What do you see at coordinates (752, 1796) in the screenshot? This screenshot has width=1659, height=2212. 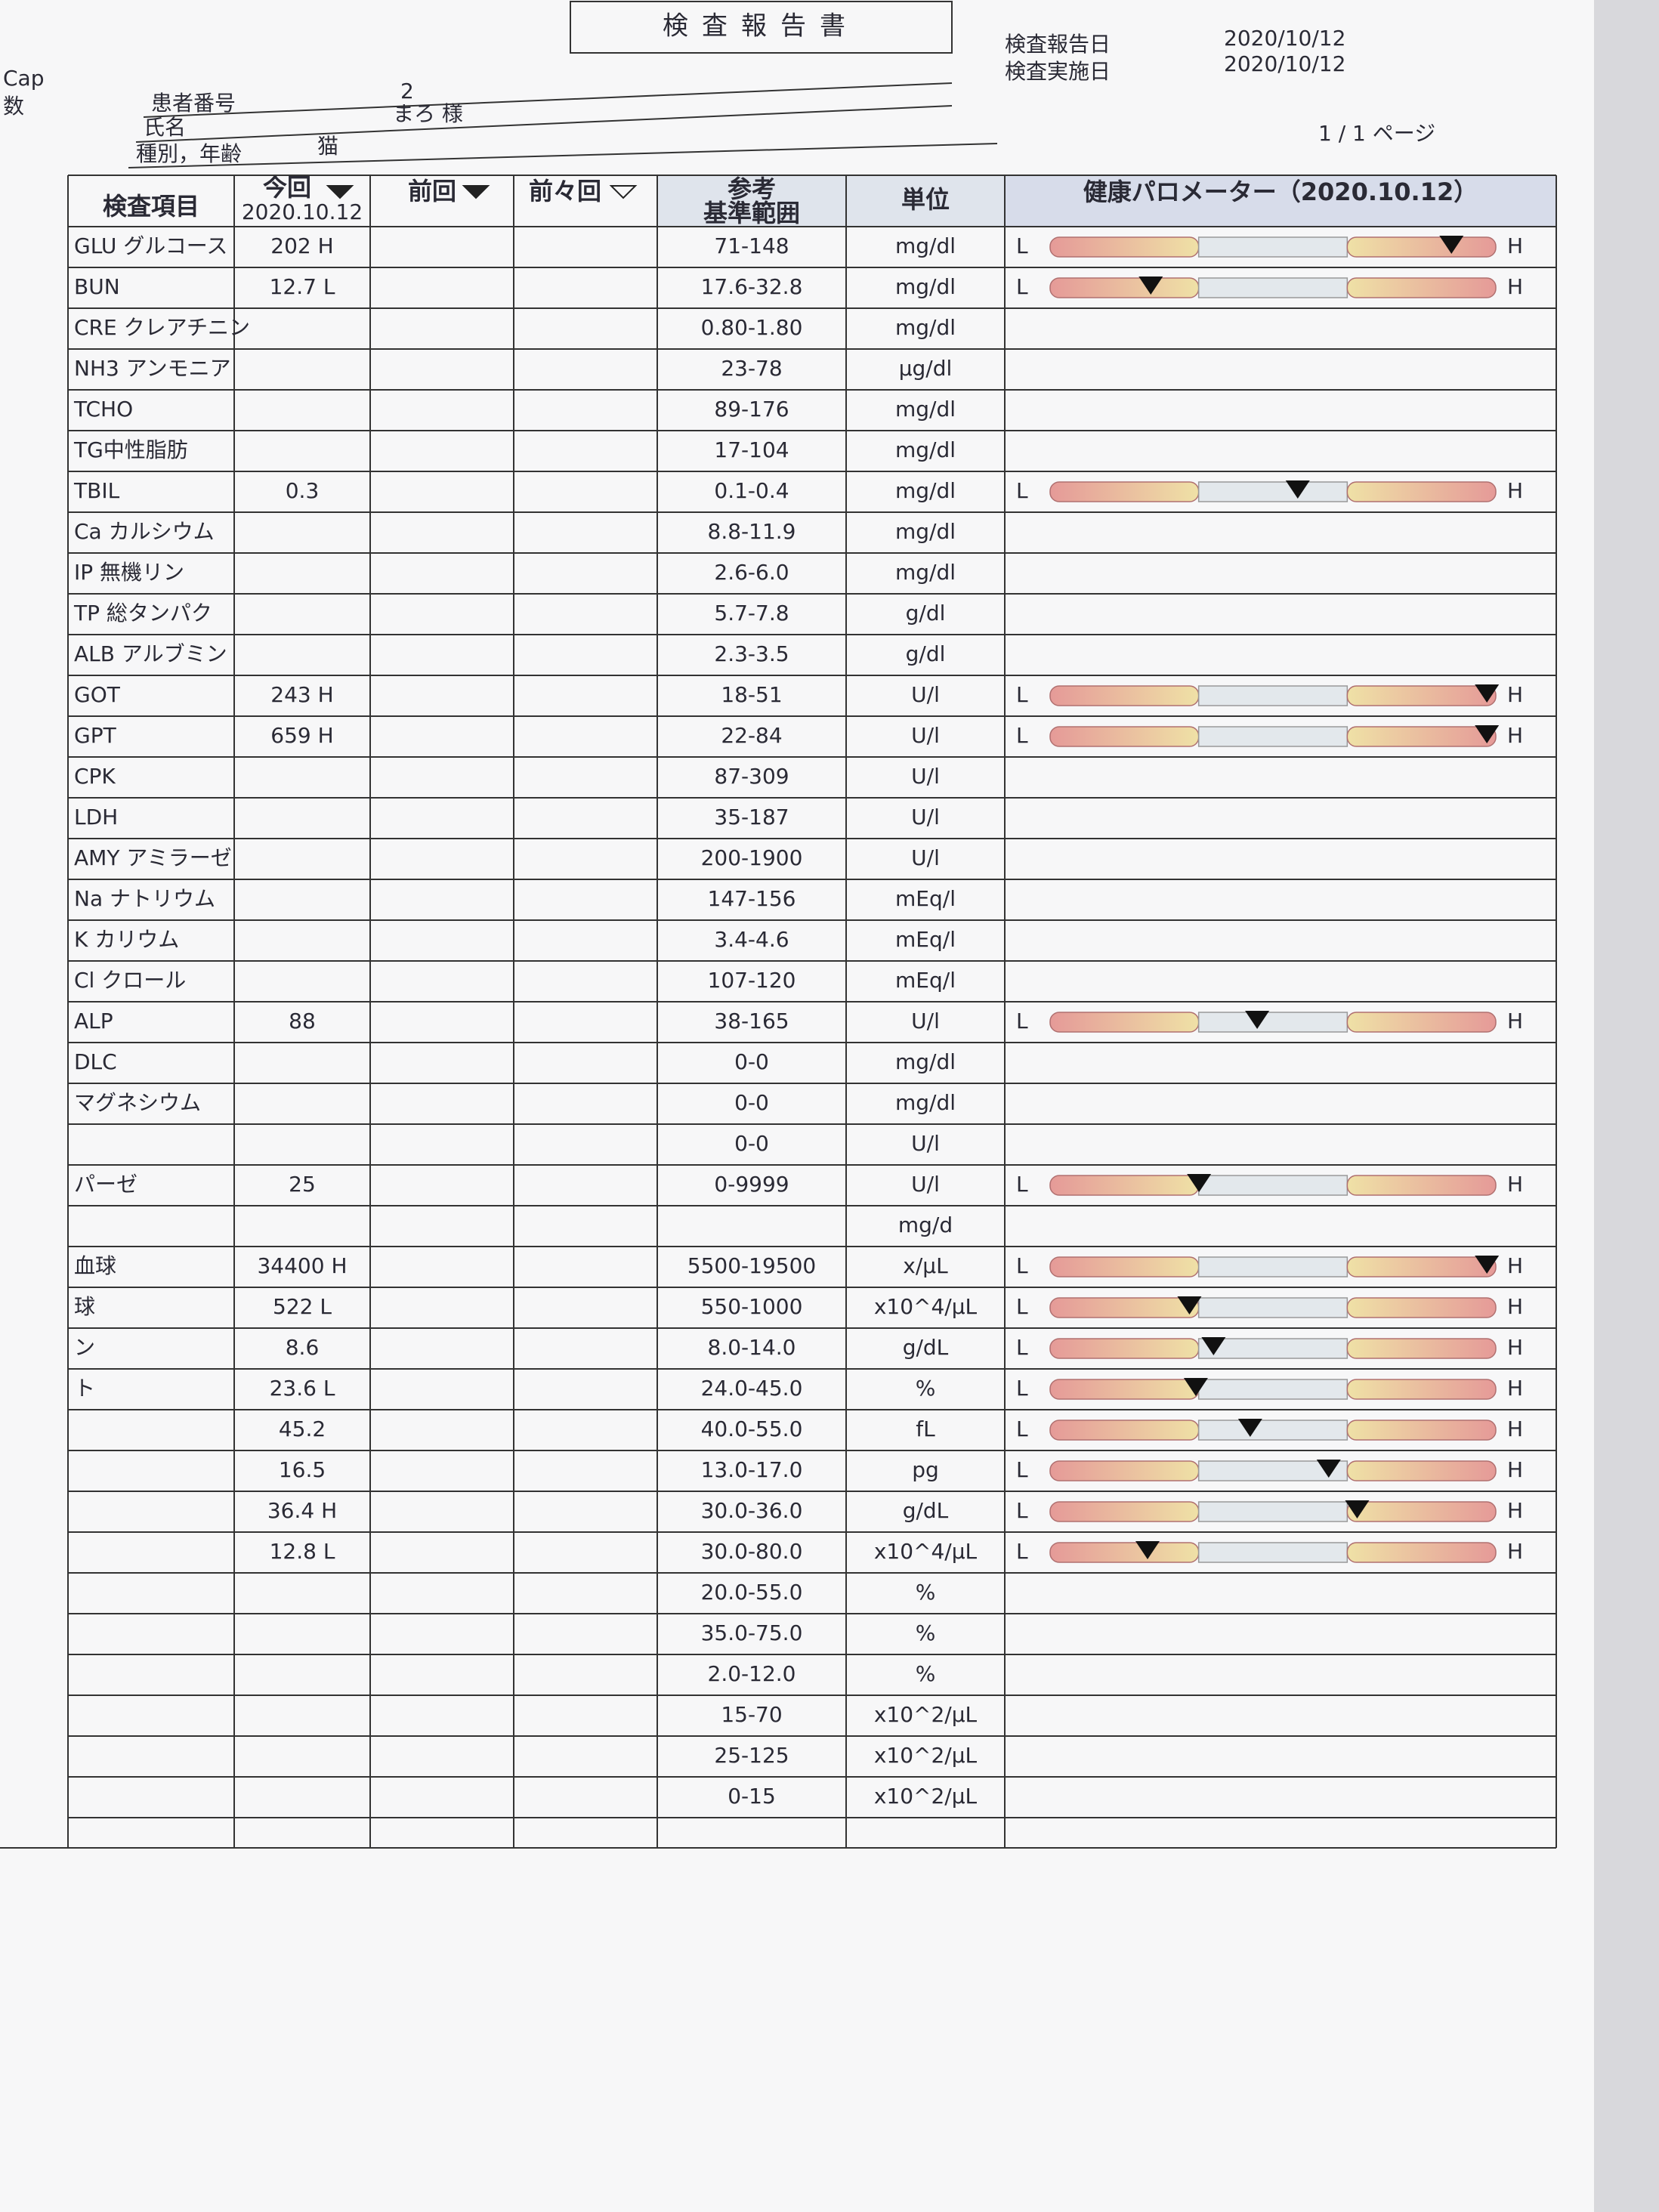 I see `reference-range: 0-15` at bounding box center [752, 1796].